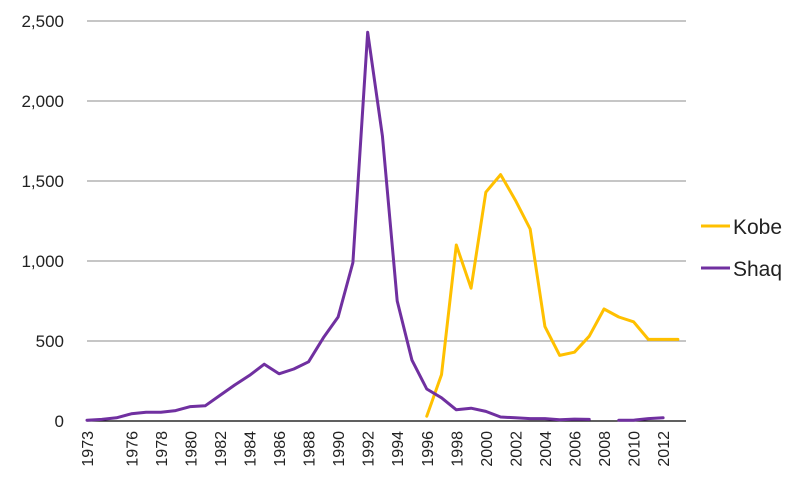 The height and width of the screenshot is (493, 809). What do you see at coordinates (42, 181) in the screenshot?
I see `y-tick-label: 1,500` at bounding box center [42, 181].